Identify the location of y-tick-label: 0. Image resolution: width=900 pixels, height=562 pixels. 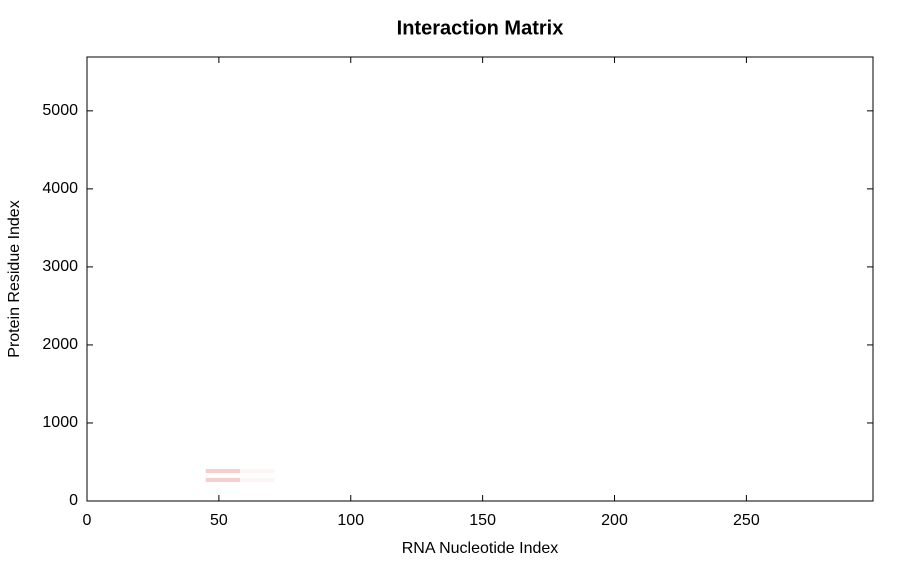
(73, 500).